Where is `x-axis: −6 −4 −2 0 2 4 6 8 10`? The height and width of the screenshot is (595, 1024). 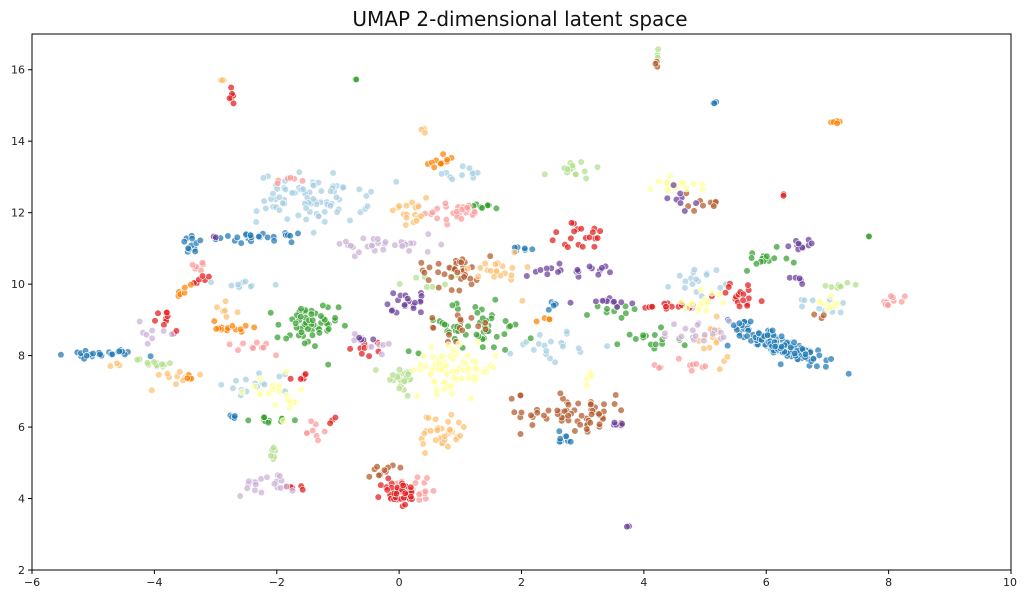 x-axis: −6 −4 −2 0 2 4 6 8 10 is located at coordinates (520, 579).